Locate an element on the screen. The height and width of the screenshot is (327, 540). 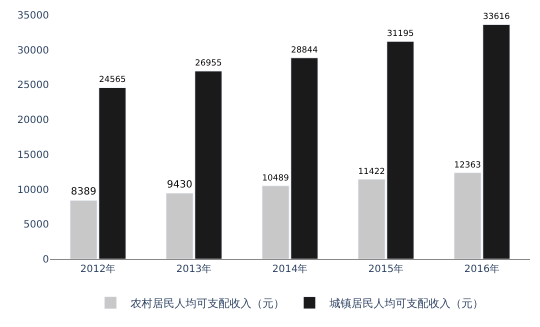
x-tick-label: 2015年 is located at coordinates (386, 269).